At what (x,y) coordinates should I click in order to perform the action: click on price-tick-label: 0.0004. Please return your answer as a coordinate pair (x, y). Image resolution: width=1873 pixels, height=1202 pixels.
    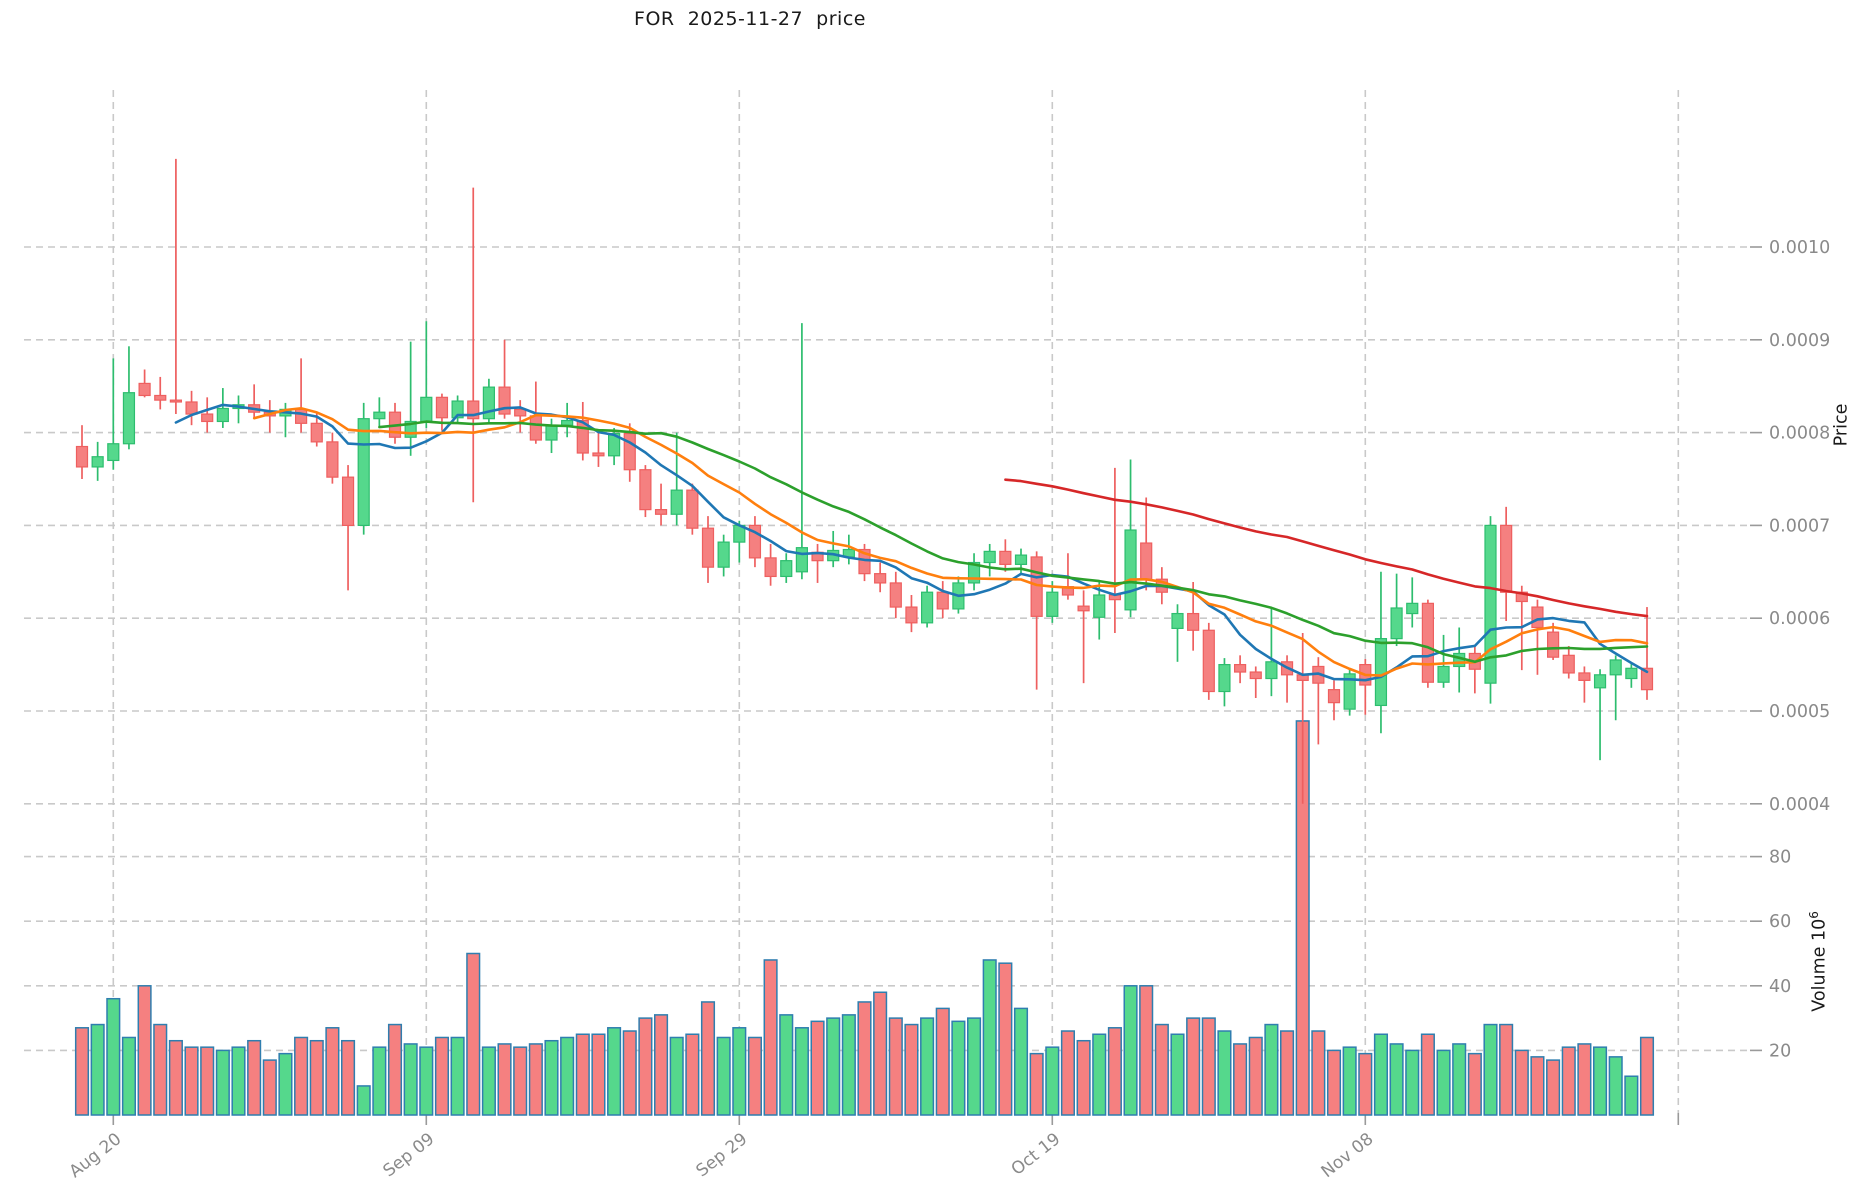
    Looking at the image, I should click on (1799, 805).